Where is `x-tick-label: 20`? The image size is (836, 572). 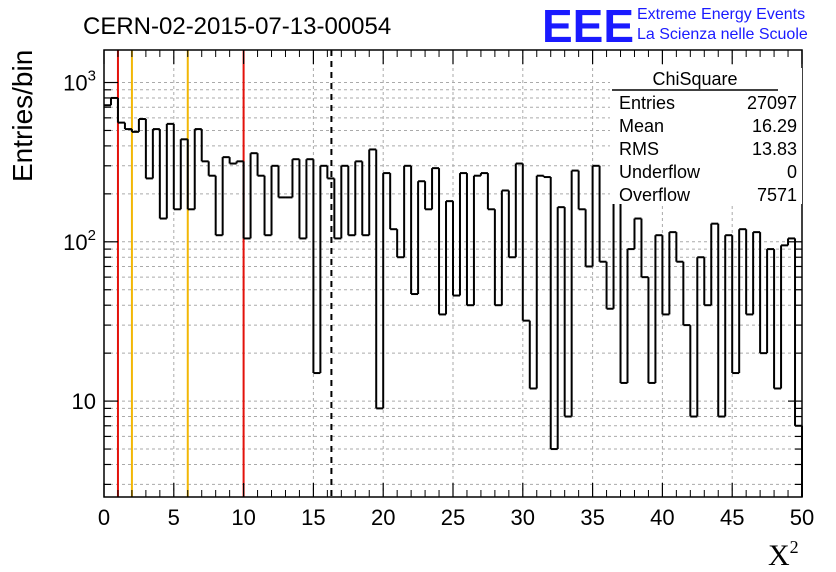
x-tick-label: 20 is located at coordinates (383, 517).